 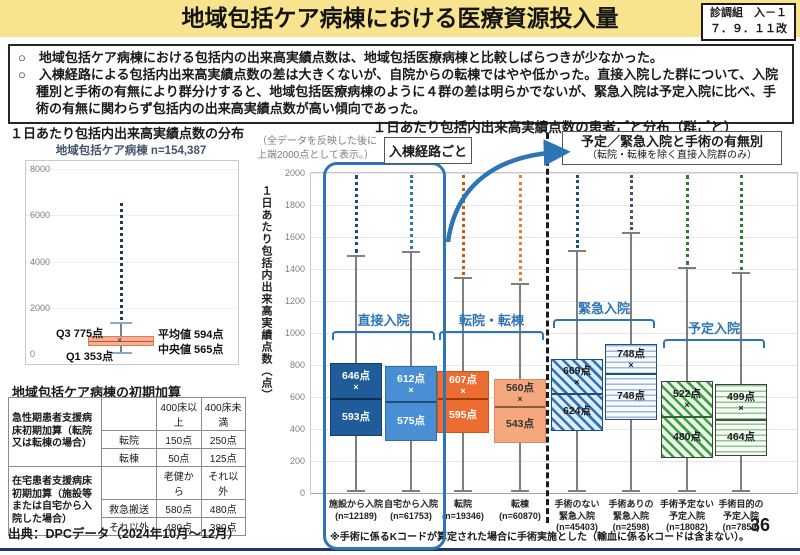 I want to click on y-tick-label: 1200, so click(x=294, y=301).